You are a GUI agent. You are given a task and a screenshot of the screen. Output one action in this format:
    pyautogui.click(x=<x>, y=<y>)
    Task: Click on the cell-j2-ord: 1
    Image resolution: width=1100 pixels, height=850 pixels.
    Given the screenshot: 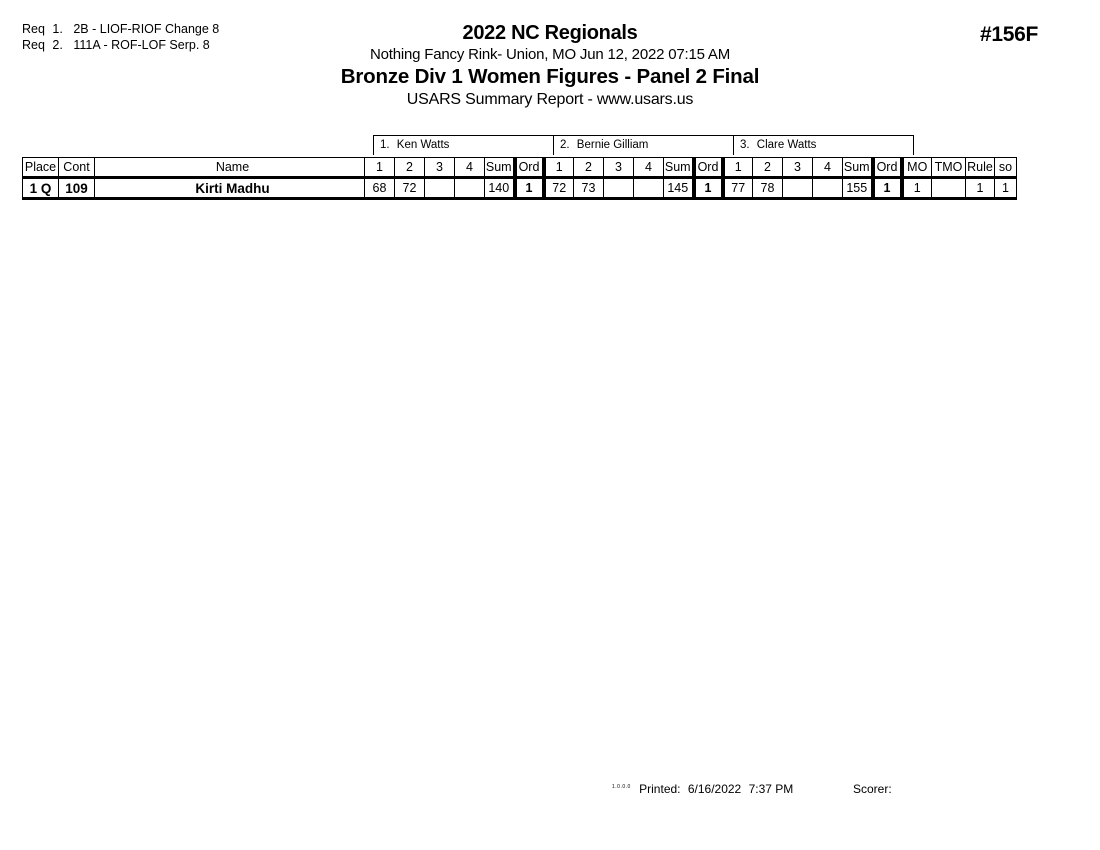 What is the action you would take?
    pyautogui.click(x=708, y=188)
    